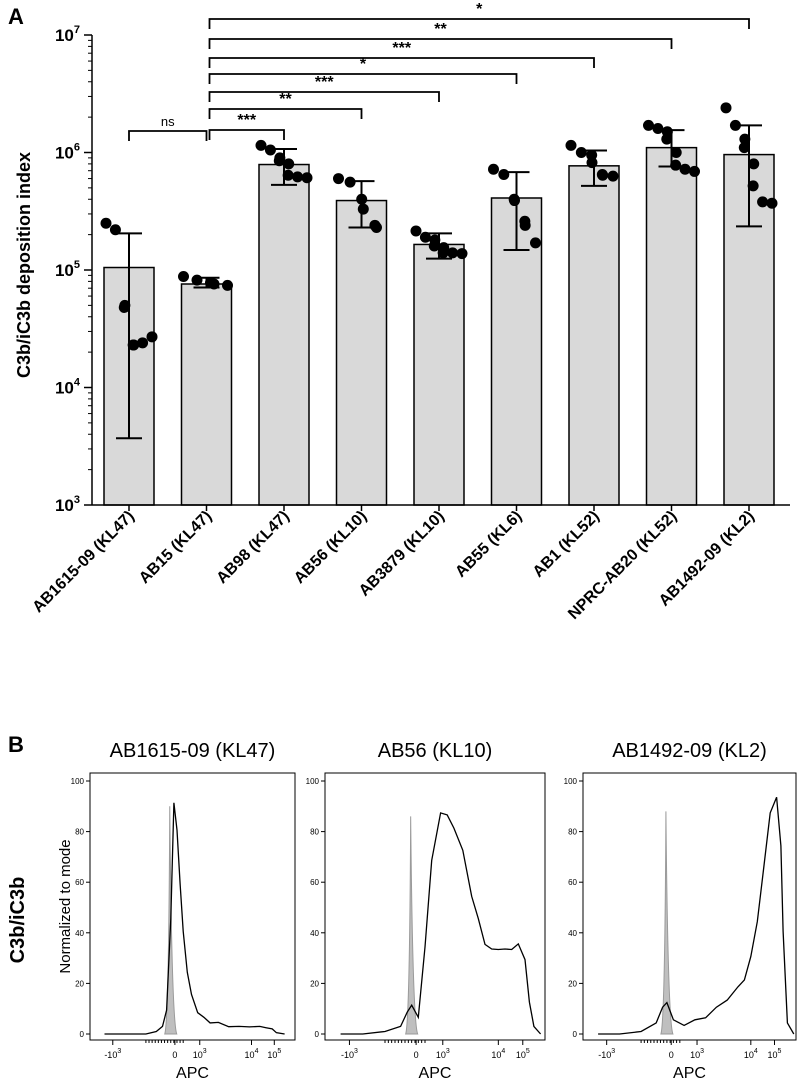 This screenshot has width=804, height=1082. What do you see at coordinates (67, 269) in the screenshot?
I see `y-tick-label: 10⁵` at bounding box center [67, 269].